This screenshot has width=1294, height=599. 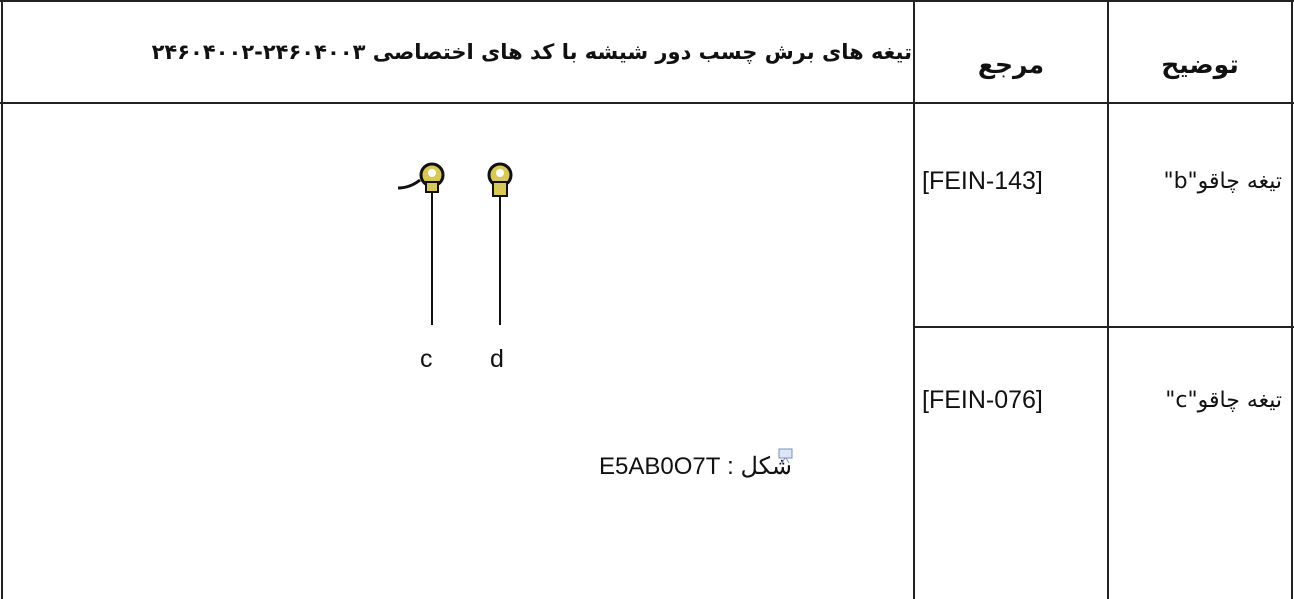 What do you see at coordinates (426, 359) in the screenshot?
I see `figure-label: c` at bounding box center [426, 359].